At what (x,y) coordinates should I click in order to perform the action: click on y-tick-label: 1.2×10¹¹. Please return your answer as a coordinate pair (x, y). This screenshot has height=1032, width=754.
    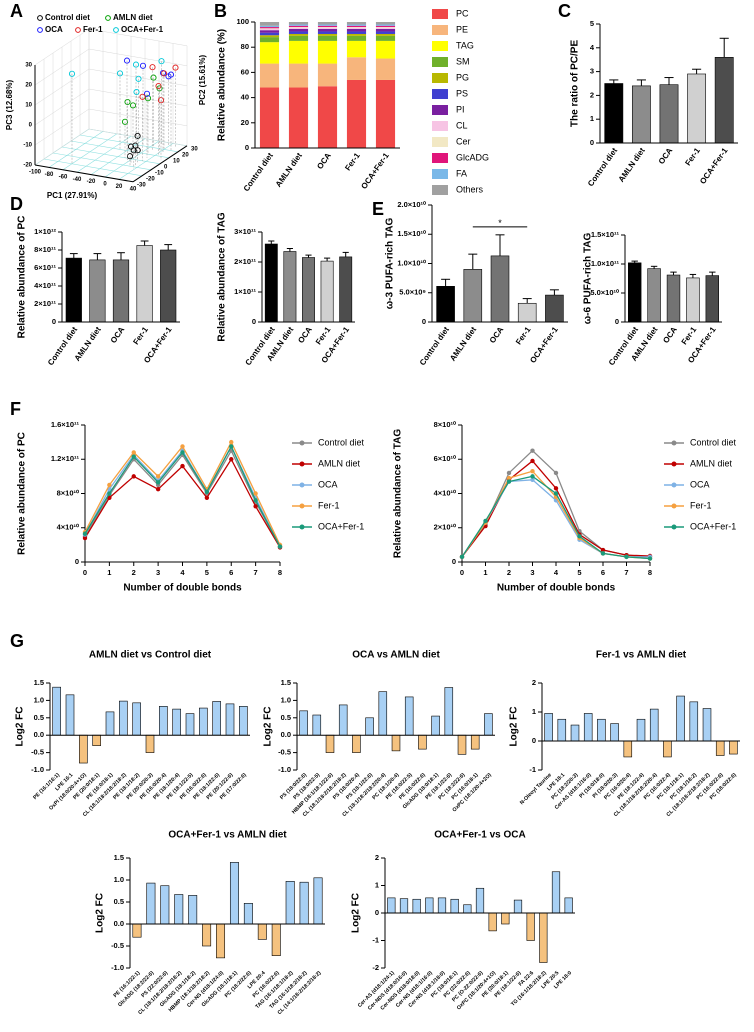
    Looking at the image, I should click on (65, 458).